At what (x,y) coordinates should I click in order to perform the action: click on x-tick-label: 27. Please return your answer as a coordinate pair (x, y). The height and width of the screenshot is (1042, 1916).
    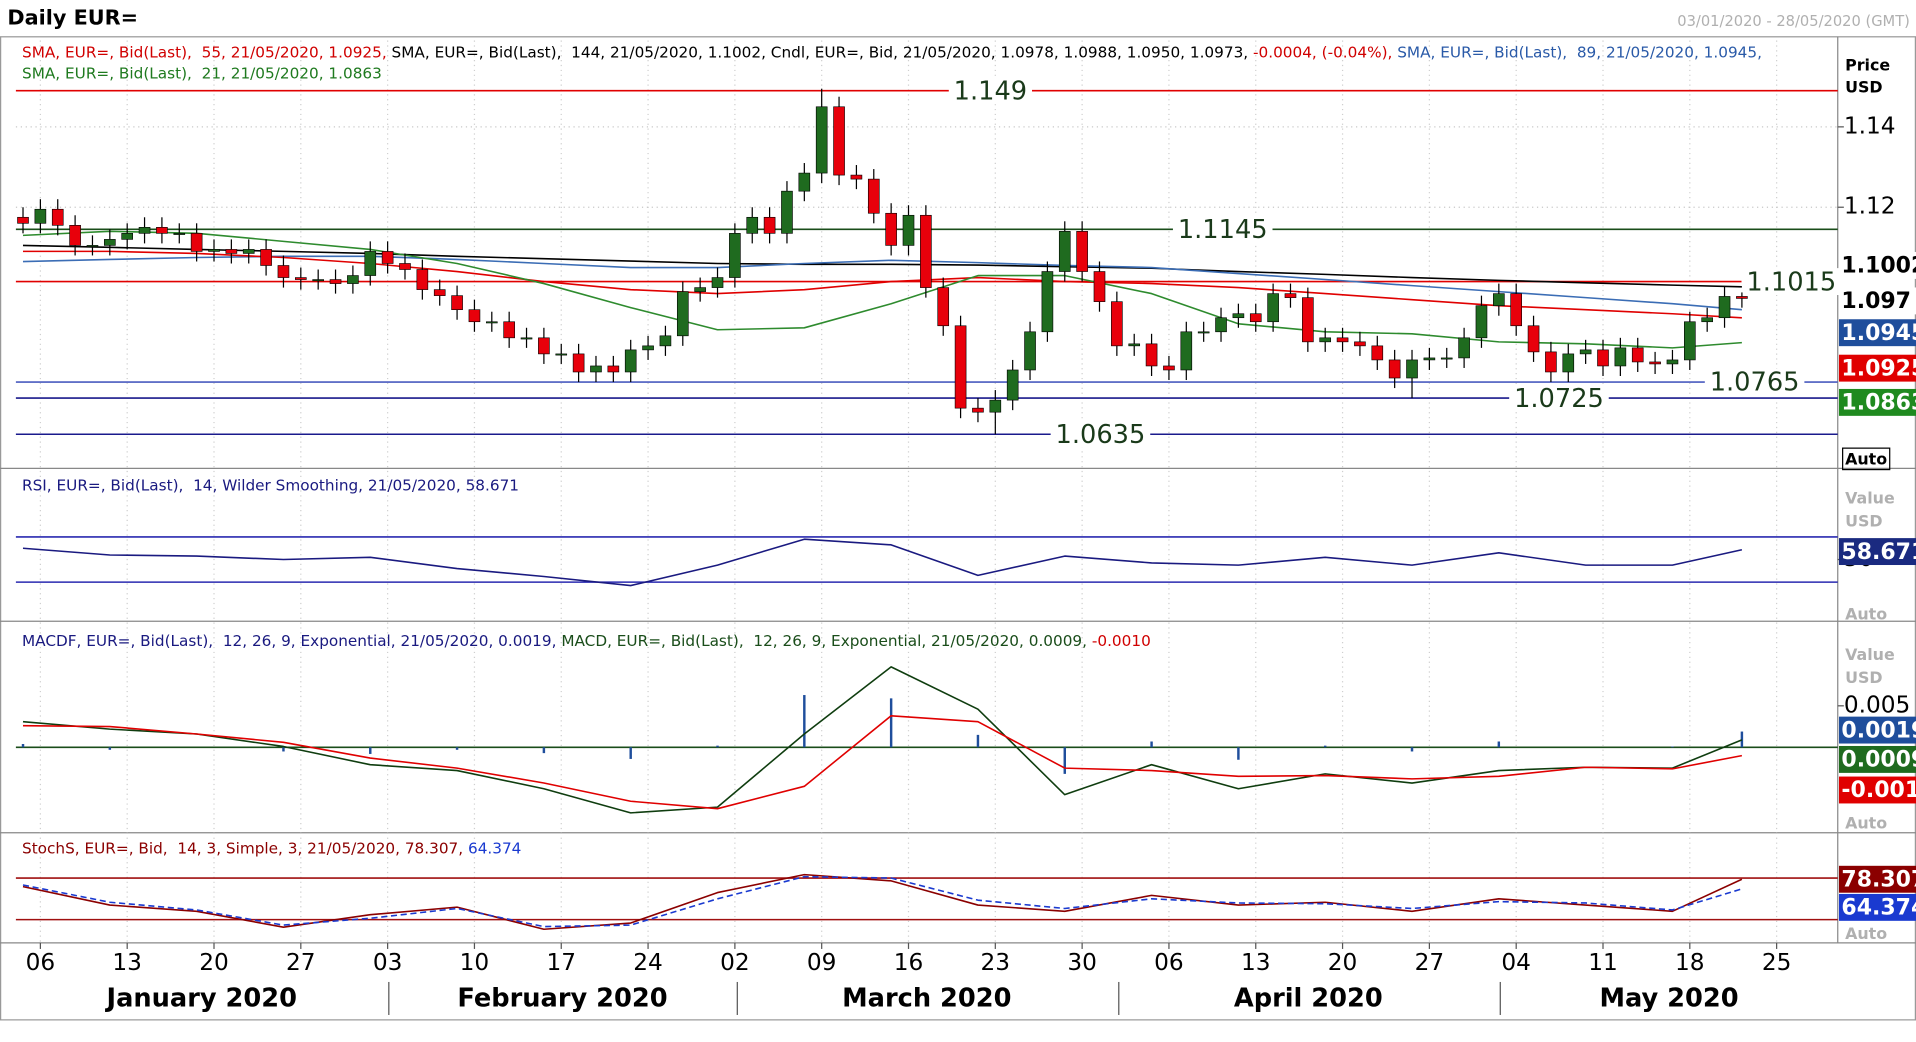
    Looking at the image, I should click on (301, 962).